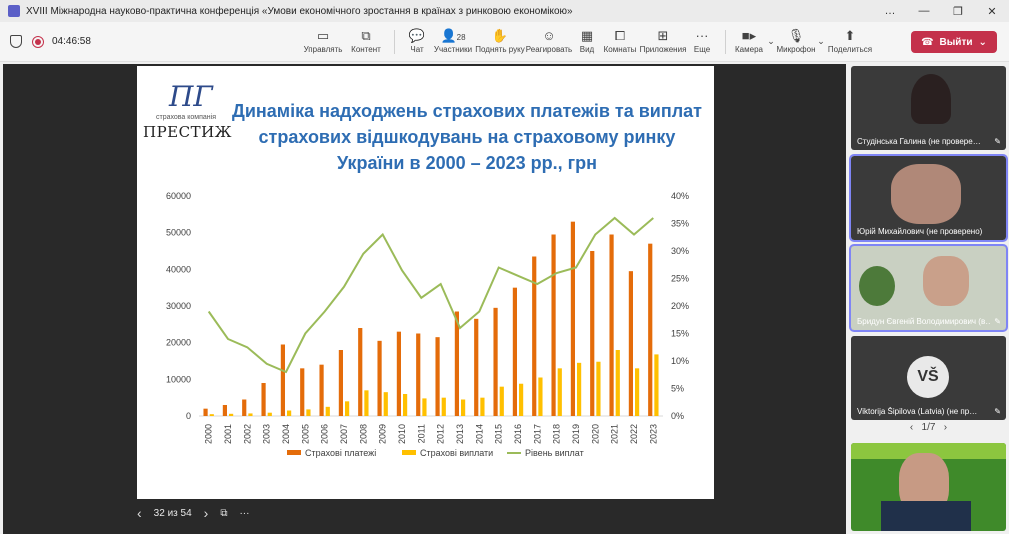 The width and height of the screenshot is (1009, 534). What do you see at coordinates (441, 434) in the screenshot?
I see `x-tick-label: 2012` at bounding box center [441, 434].